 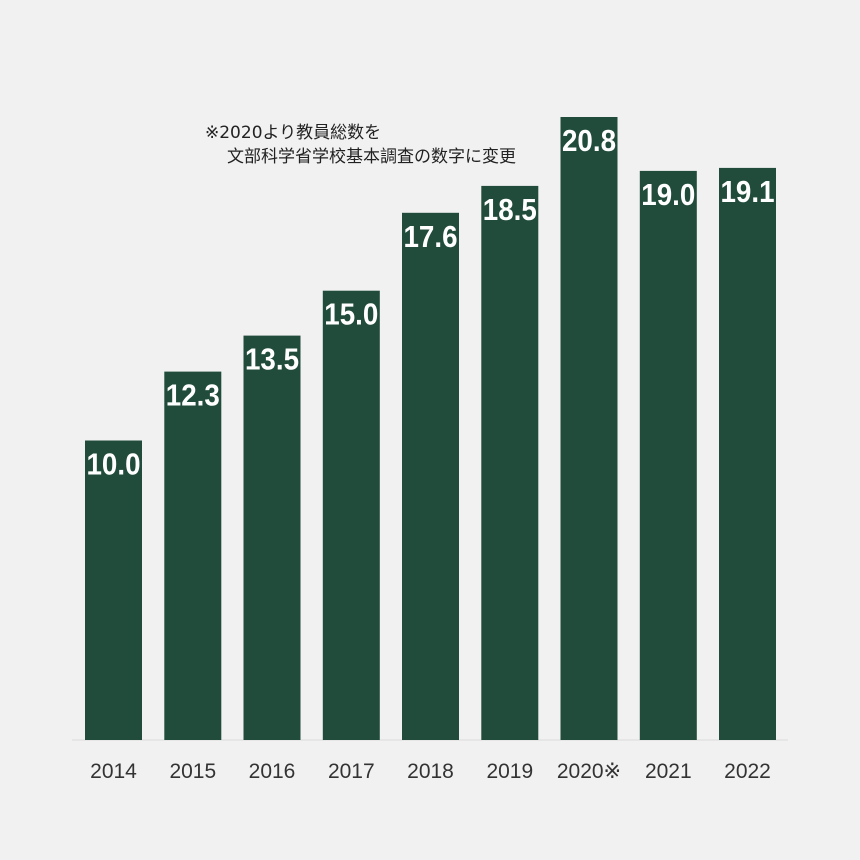 I want to click on x-tick-label-2015: 2015, so click(x=192, y=771).